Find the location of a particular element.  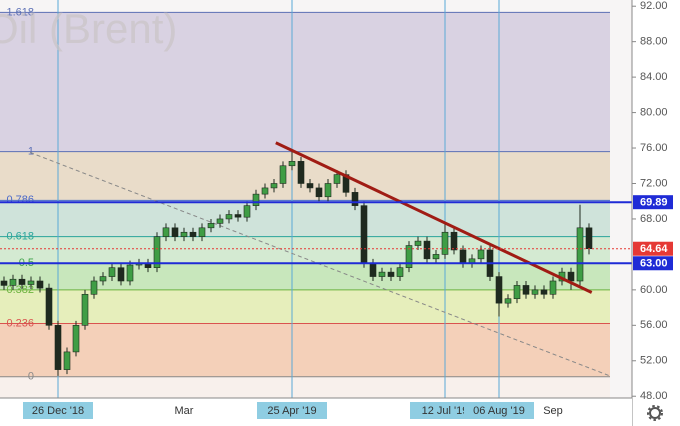

right-axis is located at coordinates (656, 213).